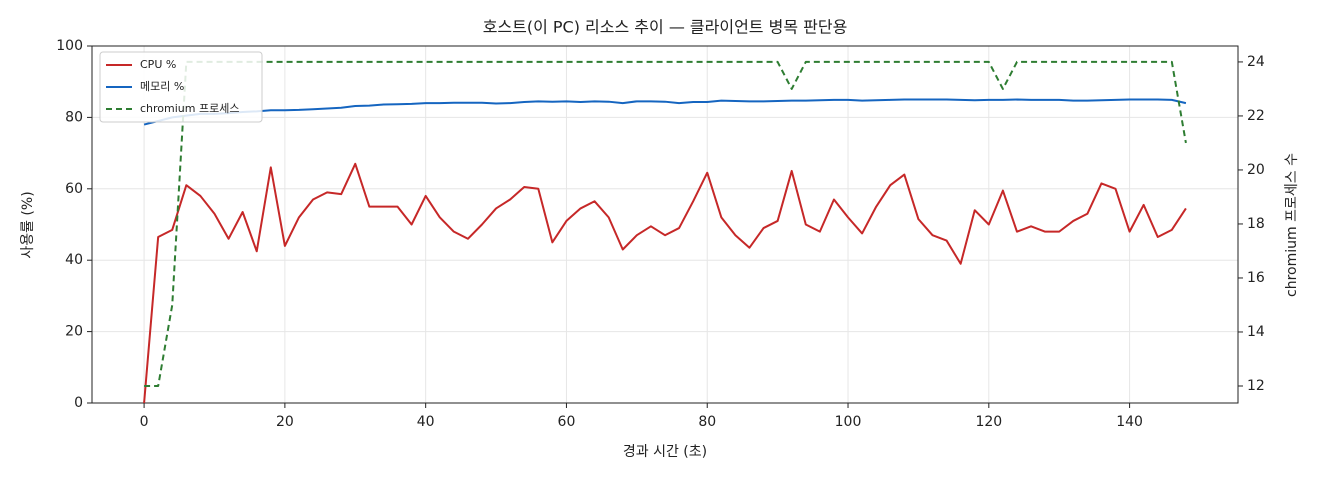 The width and height of the screenshot is (1320, 480). I want to click on y-tick-label: 0, so click(78, 403).